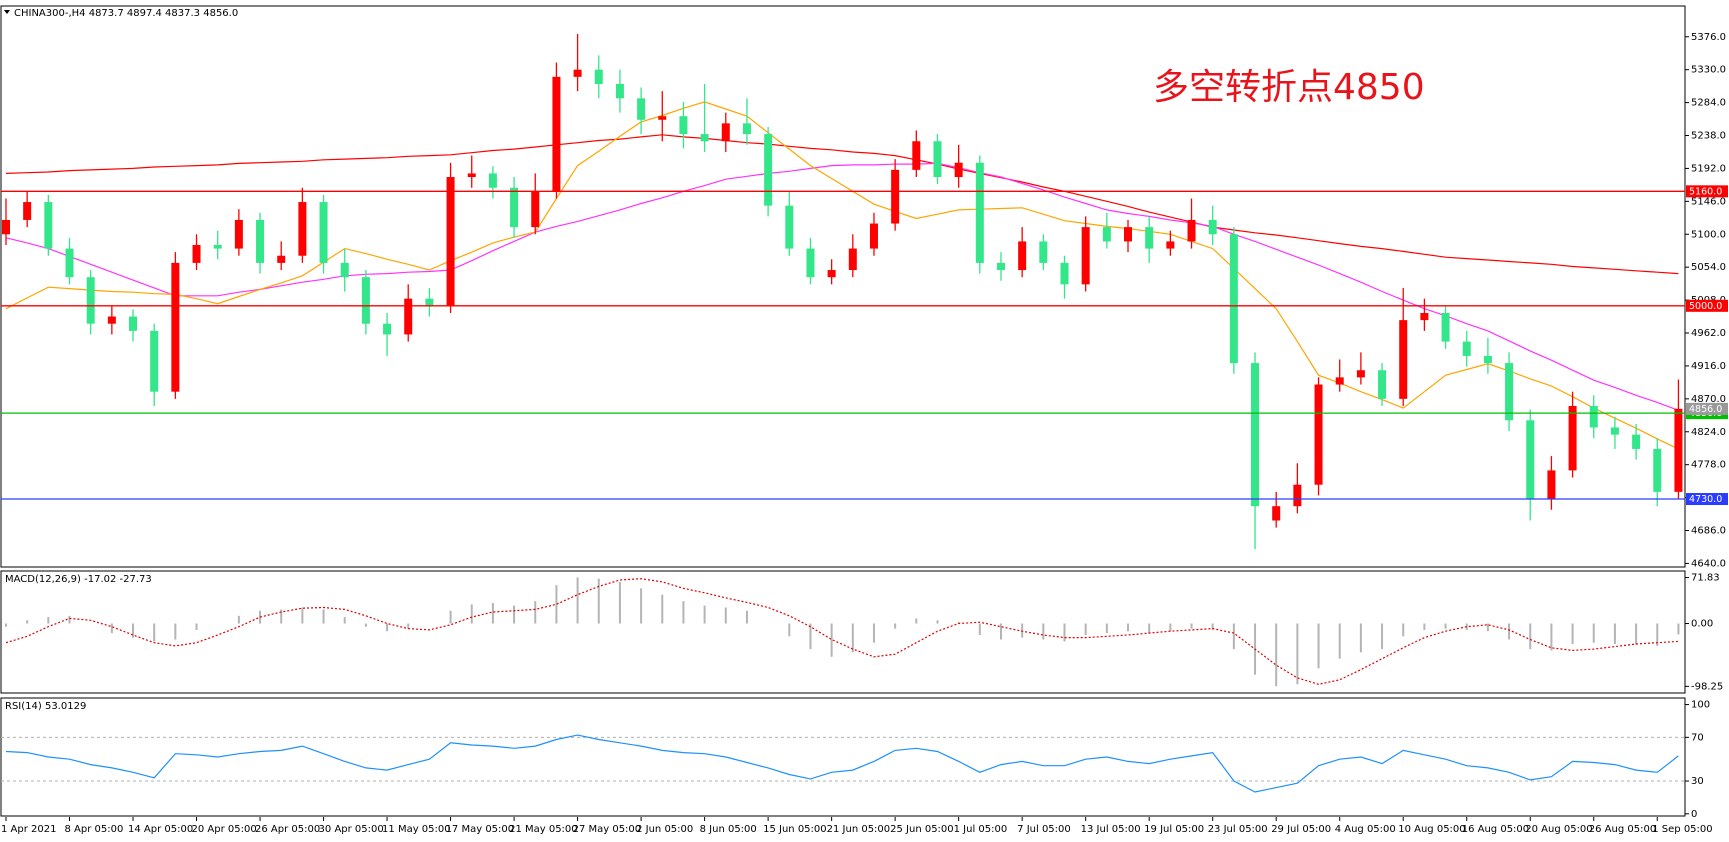 The height and width of the screenshot is (842, 1729). What do you see at coordinates (1707, 408) in the screenshot?
I see `last-price-tag` at bounding box center [1707, 408].